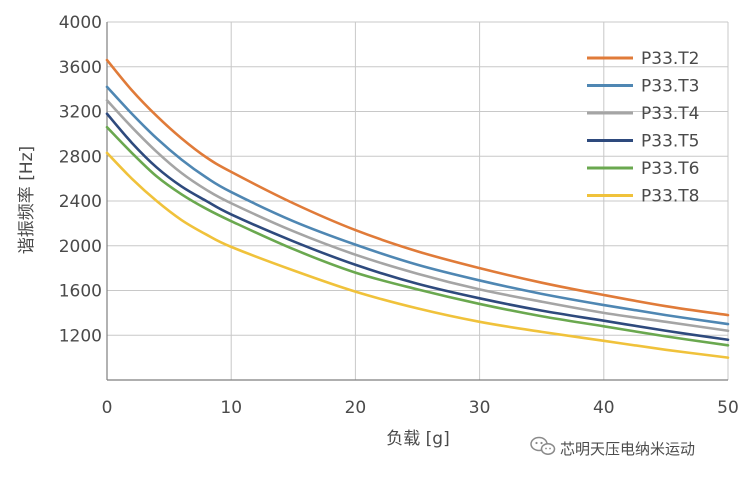 The image size is (750, 484). I want to click on y-tick-label: 1200, so click(80, 336).